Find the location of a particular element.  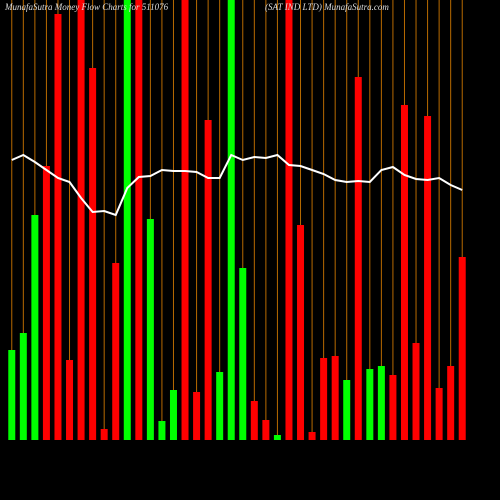

chart-title: MunafaSutra Money Flow Charts for 511076 is located at coordinates (86, 7).